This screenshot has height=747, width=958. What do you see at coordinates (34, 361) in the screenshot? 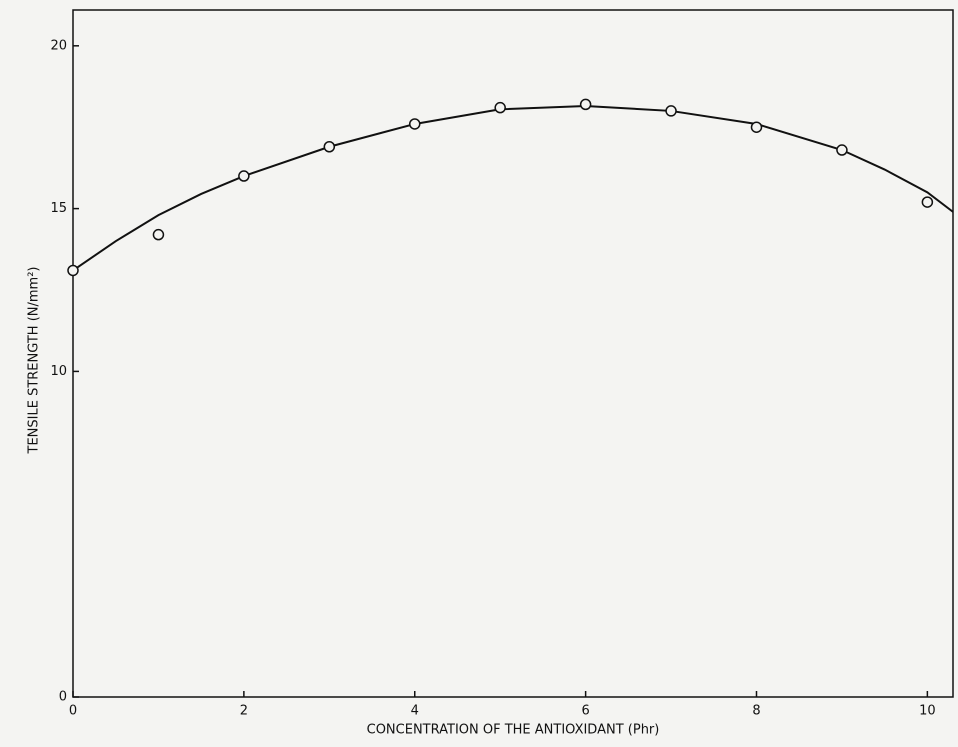
I see `y-axis-label: TENSILE STRENGTH (N/mm²)` at bounding box center [34, 361].